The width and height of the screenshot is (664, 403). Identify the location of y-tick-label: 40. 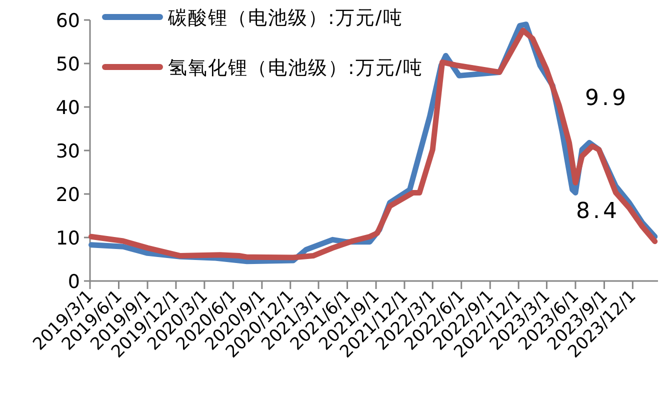
(68, 108).